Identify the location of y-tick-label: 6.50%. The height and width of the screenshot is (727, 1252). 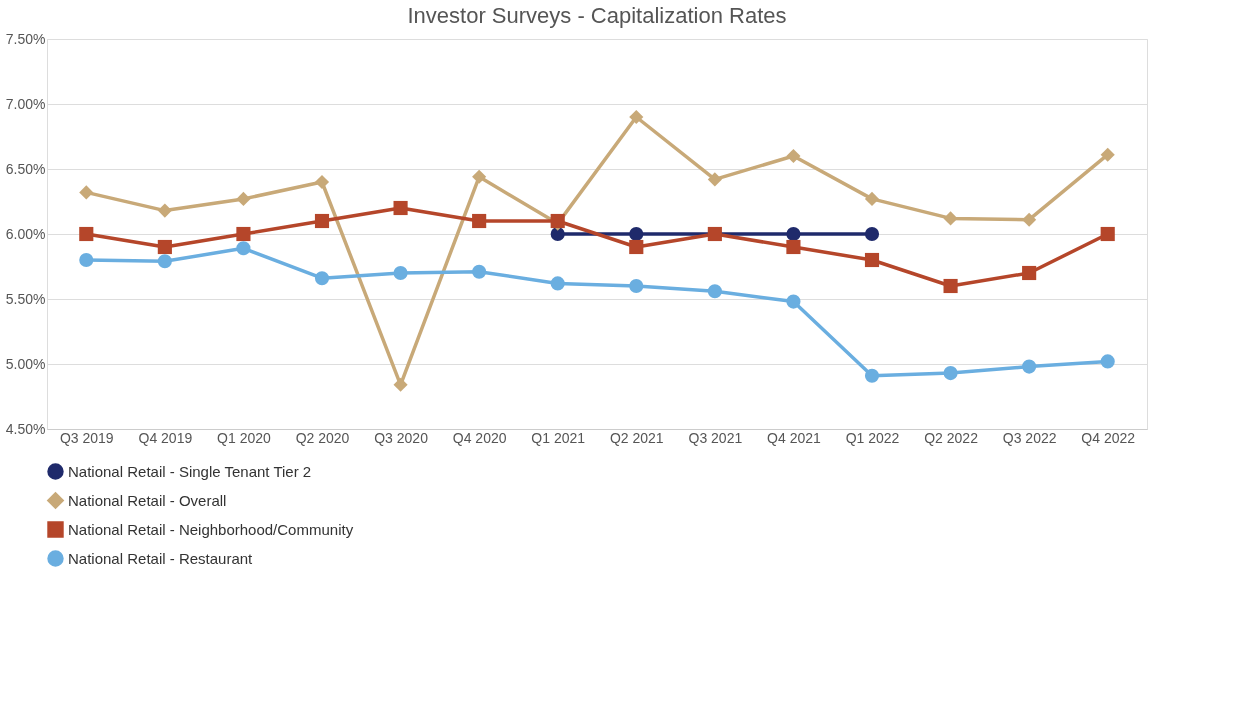
(25, 168).